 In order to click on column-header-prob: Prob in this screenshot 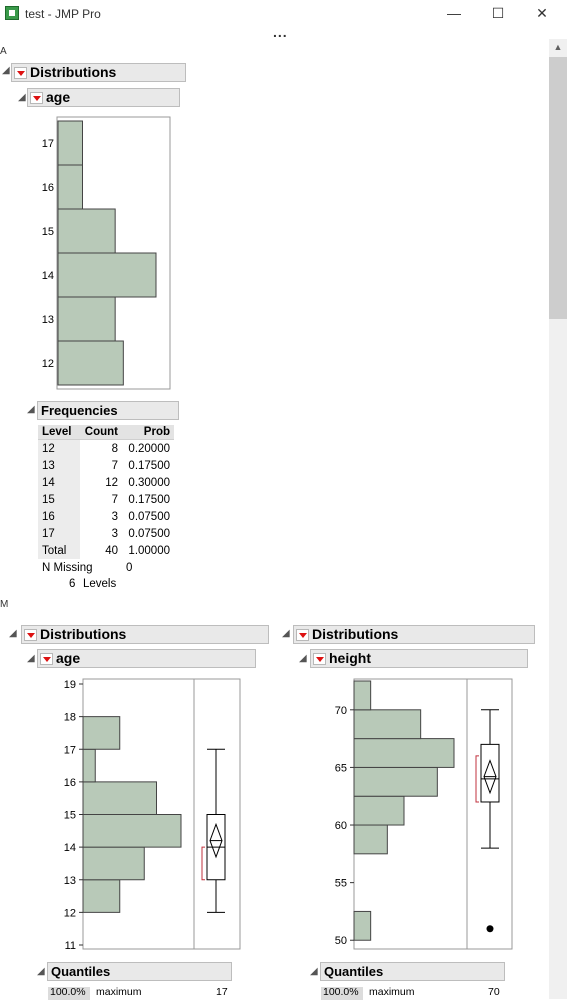, I will do `click(148, 432)`.